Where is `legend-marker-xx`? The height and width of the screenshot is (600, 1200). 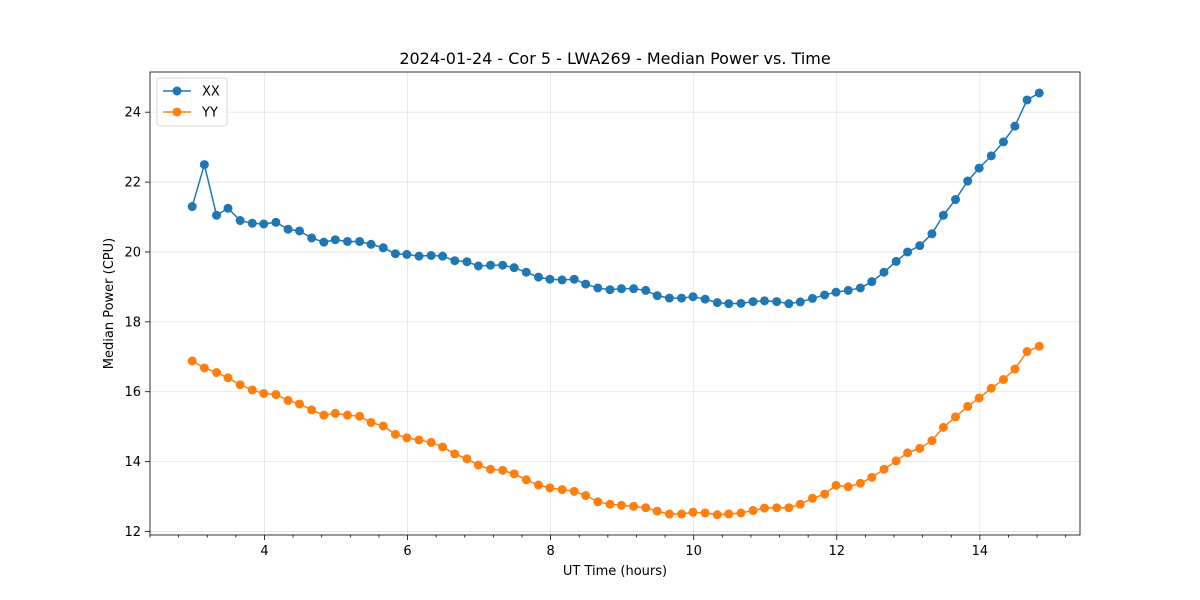 legend-marker-xx is located at coordinates (177, 91).